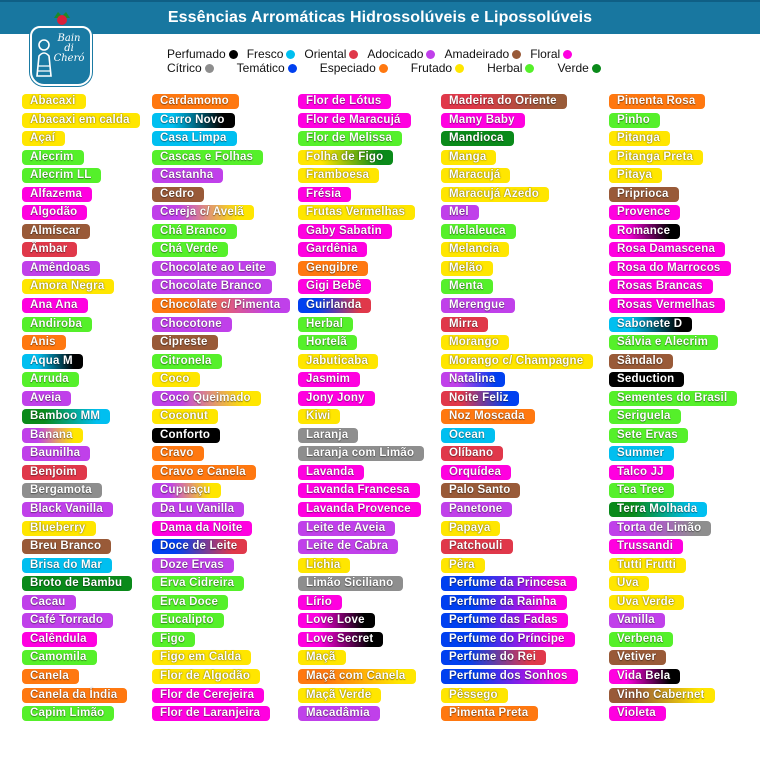 The image size is (760, 760). Describe the element at coordinates (351, 584) in the screenshot. I see `essence-tag: Limão Siciliano` at that location.